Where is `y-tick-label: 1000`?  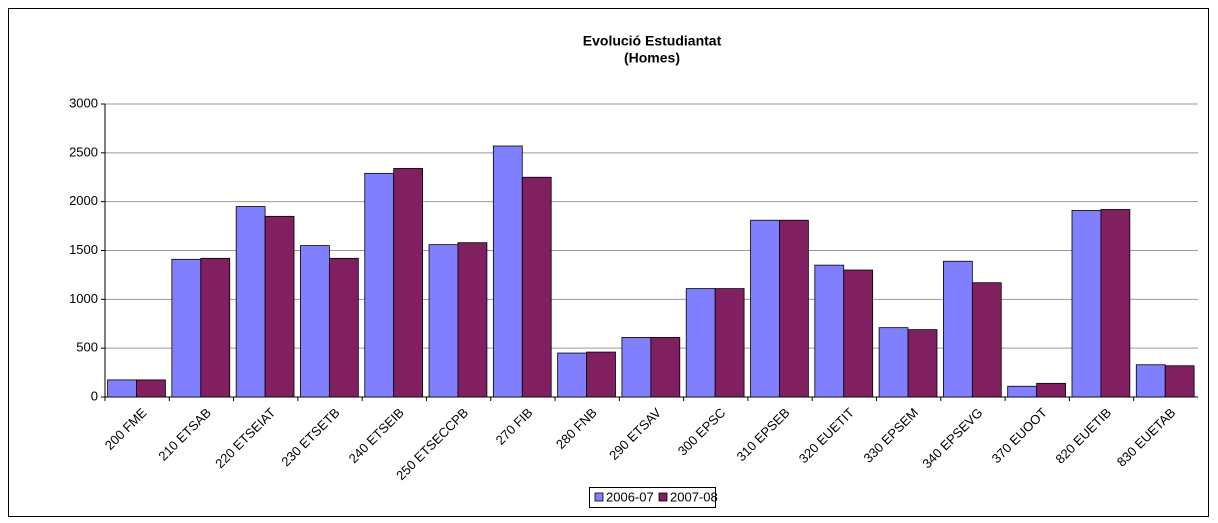 y-tick-label: 1000 is located at coordinates (83, 298).